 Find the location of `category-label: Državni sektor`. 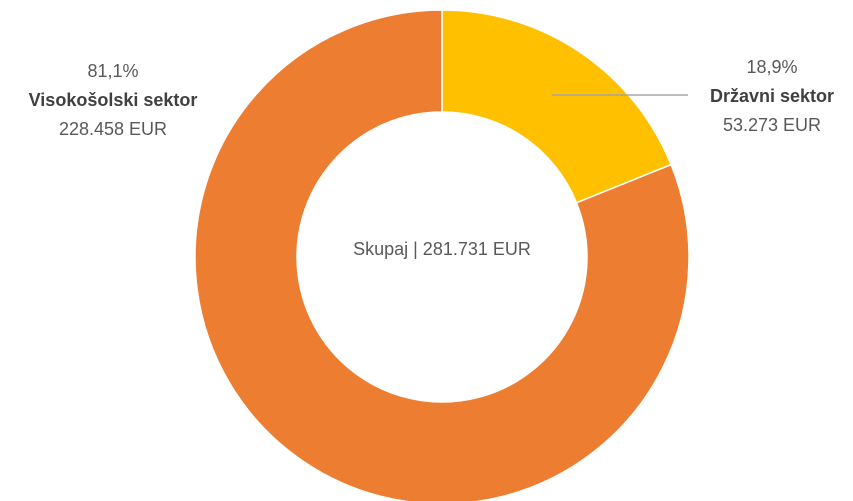

category-label: Državni sektor is located at coordinates (772, 96).